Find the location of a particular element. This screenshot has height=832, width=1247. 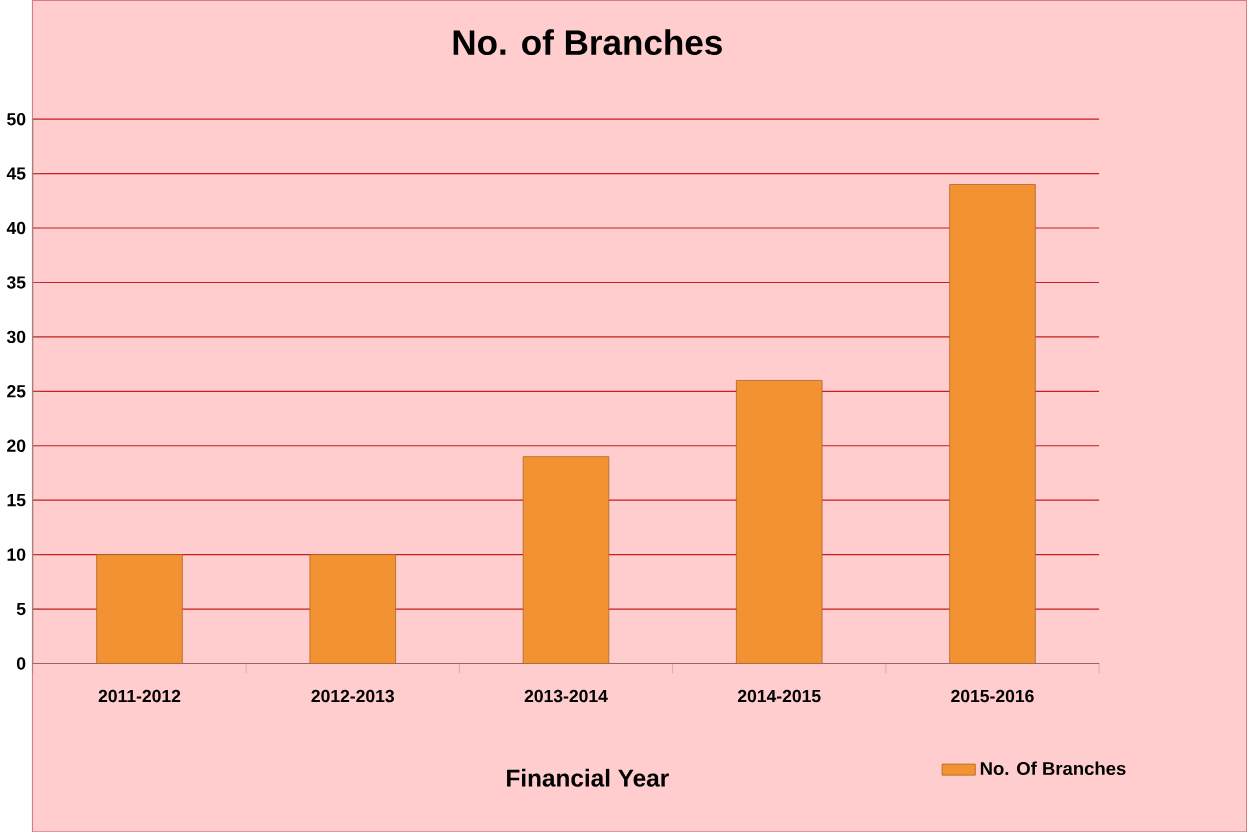

y-tick-label: 20 is located at coordinates (16, 445).